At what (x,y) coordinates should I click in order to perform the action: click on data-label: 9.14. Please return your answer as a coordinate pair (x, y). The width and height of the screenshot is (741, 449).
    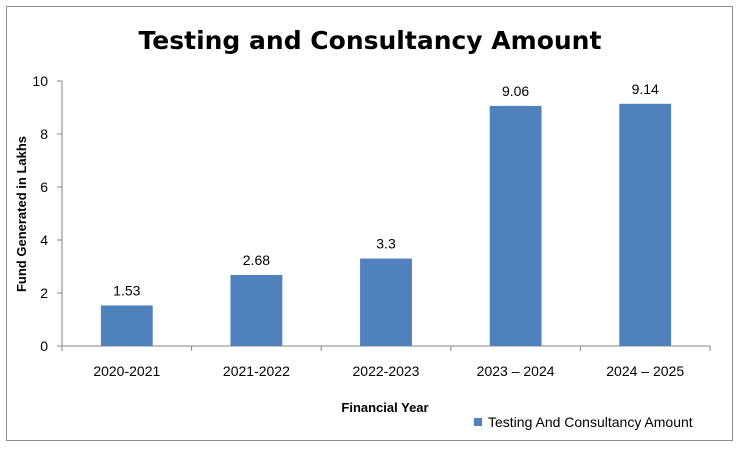
    Looking at the image, I should click on (645, 89).